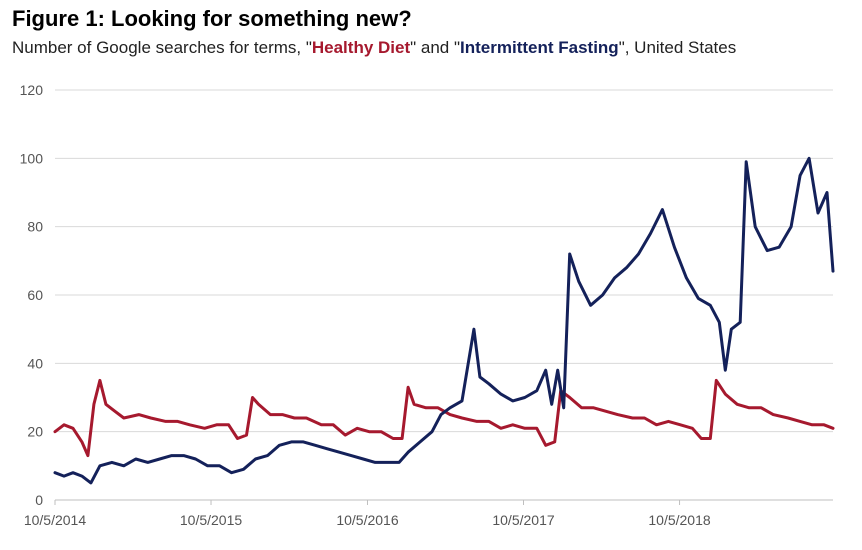 The width and height of the screenshot is (862, 550). I want to click on y-tick-label: 0, so click(39, 500).